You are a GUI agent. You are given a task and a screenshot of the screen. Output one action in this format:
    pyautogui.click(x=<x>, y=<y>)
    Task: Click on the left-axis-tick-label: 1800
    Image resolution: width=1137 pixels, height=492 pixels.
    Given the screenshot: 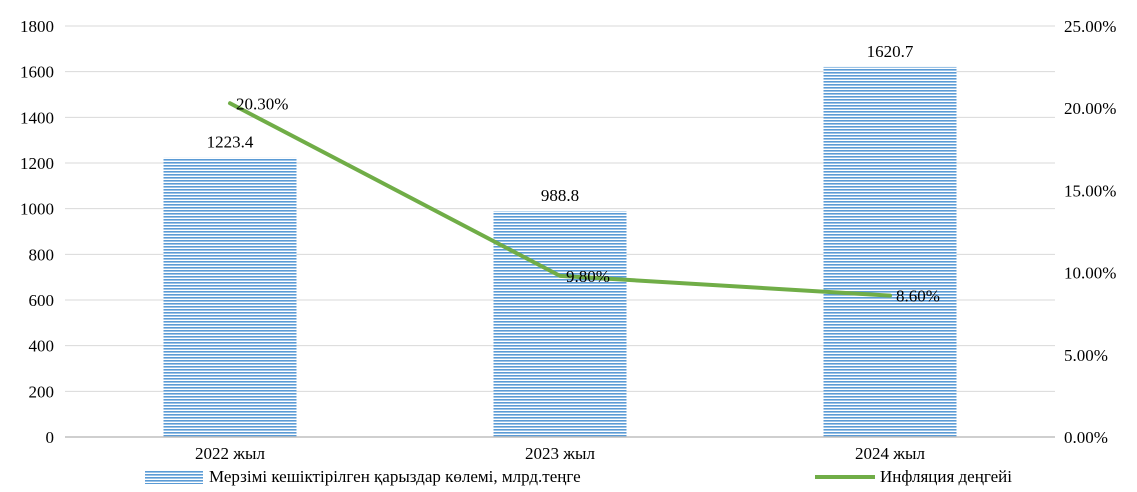 What is the action you would take?
    pyautogui.click(x=37, y=26)
    